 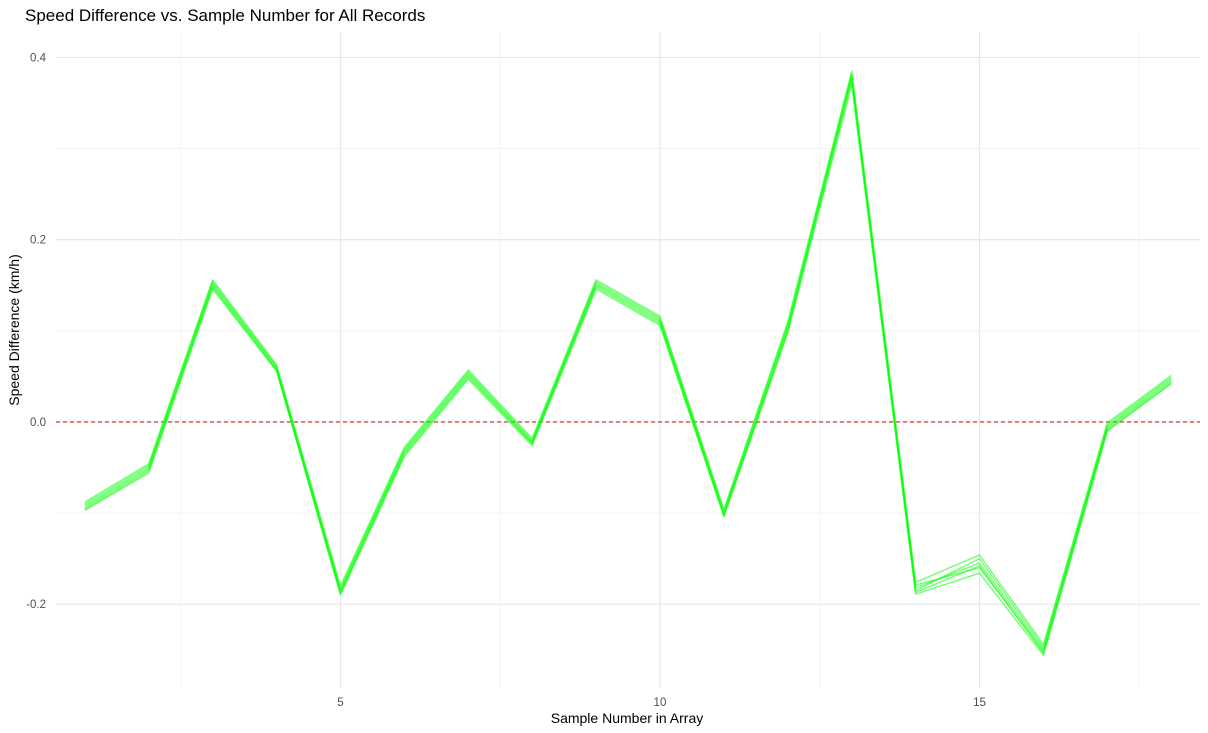 I want to click on y-tick-label-0: -0.2, so click(x=36, y=605).